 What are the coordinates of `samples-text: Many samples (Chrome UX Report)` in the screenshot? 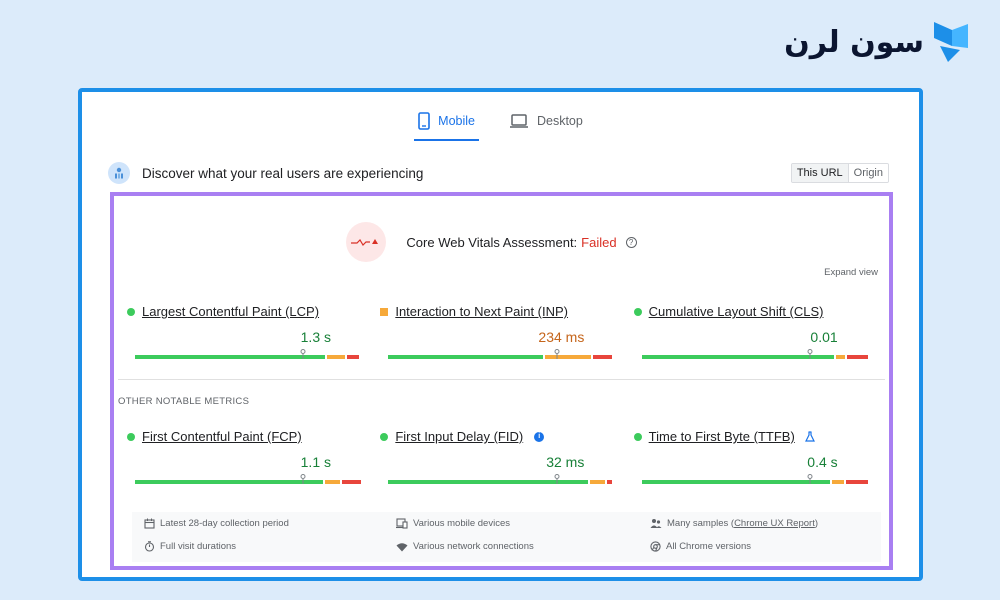 It's located at (742, 523).